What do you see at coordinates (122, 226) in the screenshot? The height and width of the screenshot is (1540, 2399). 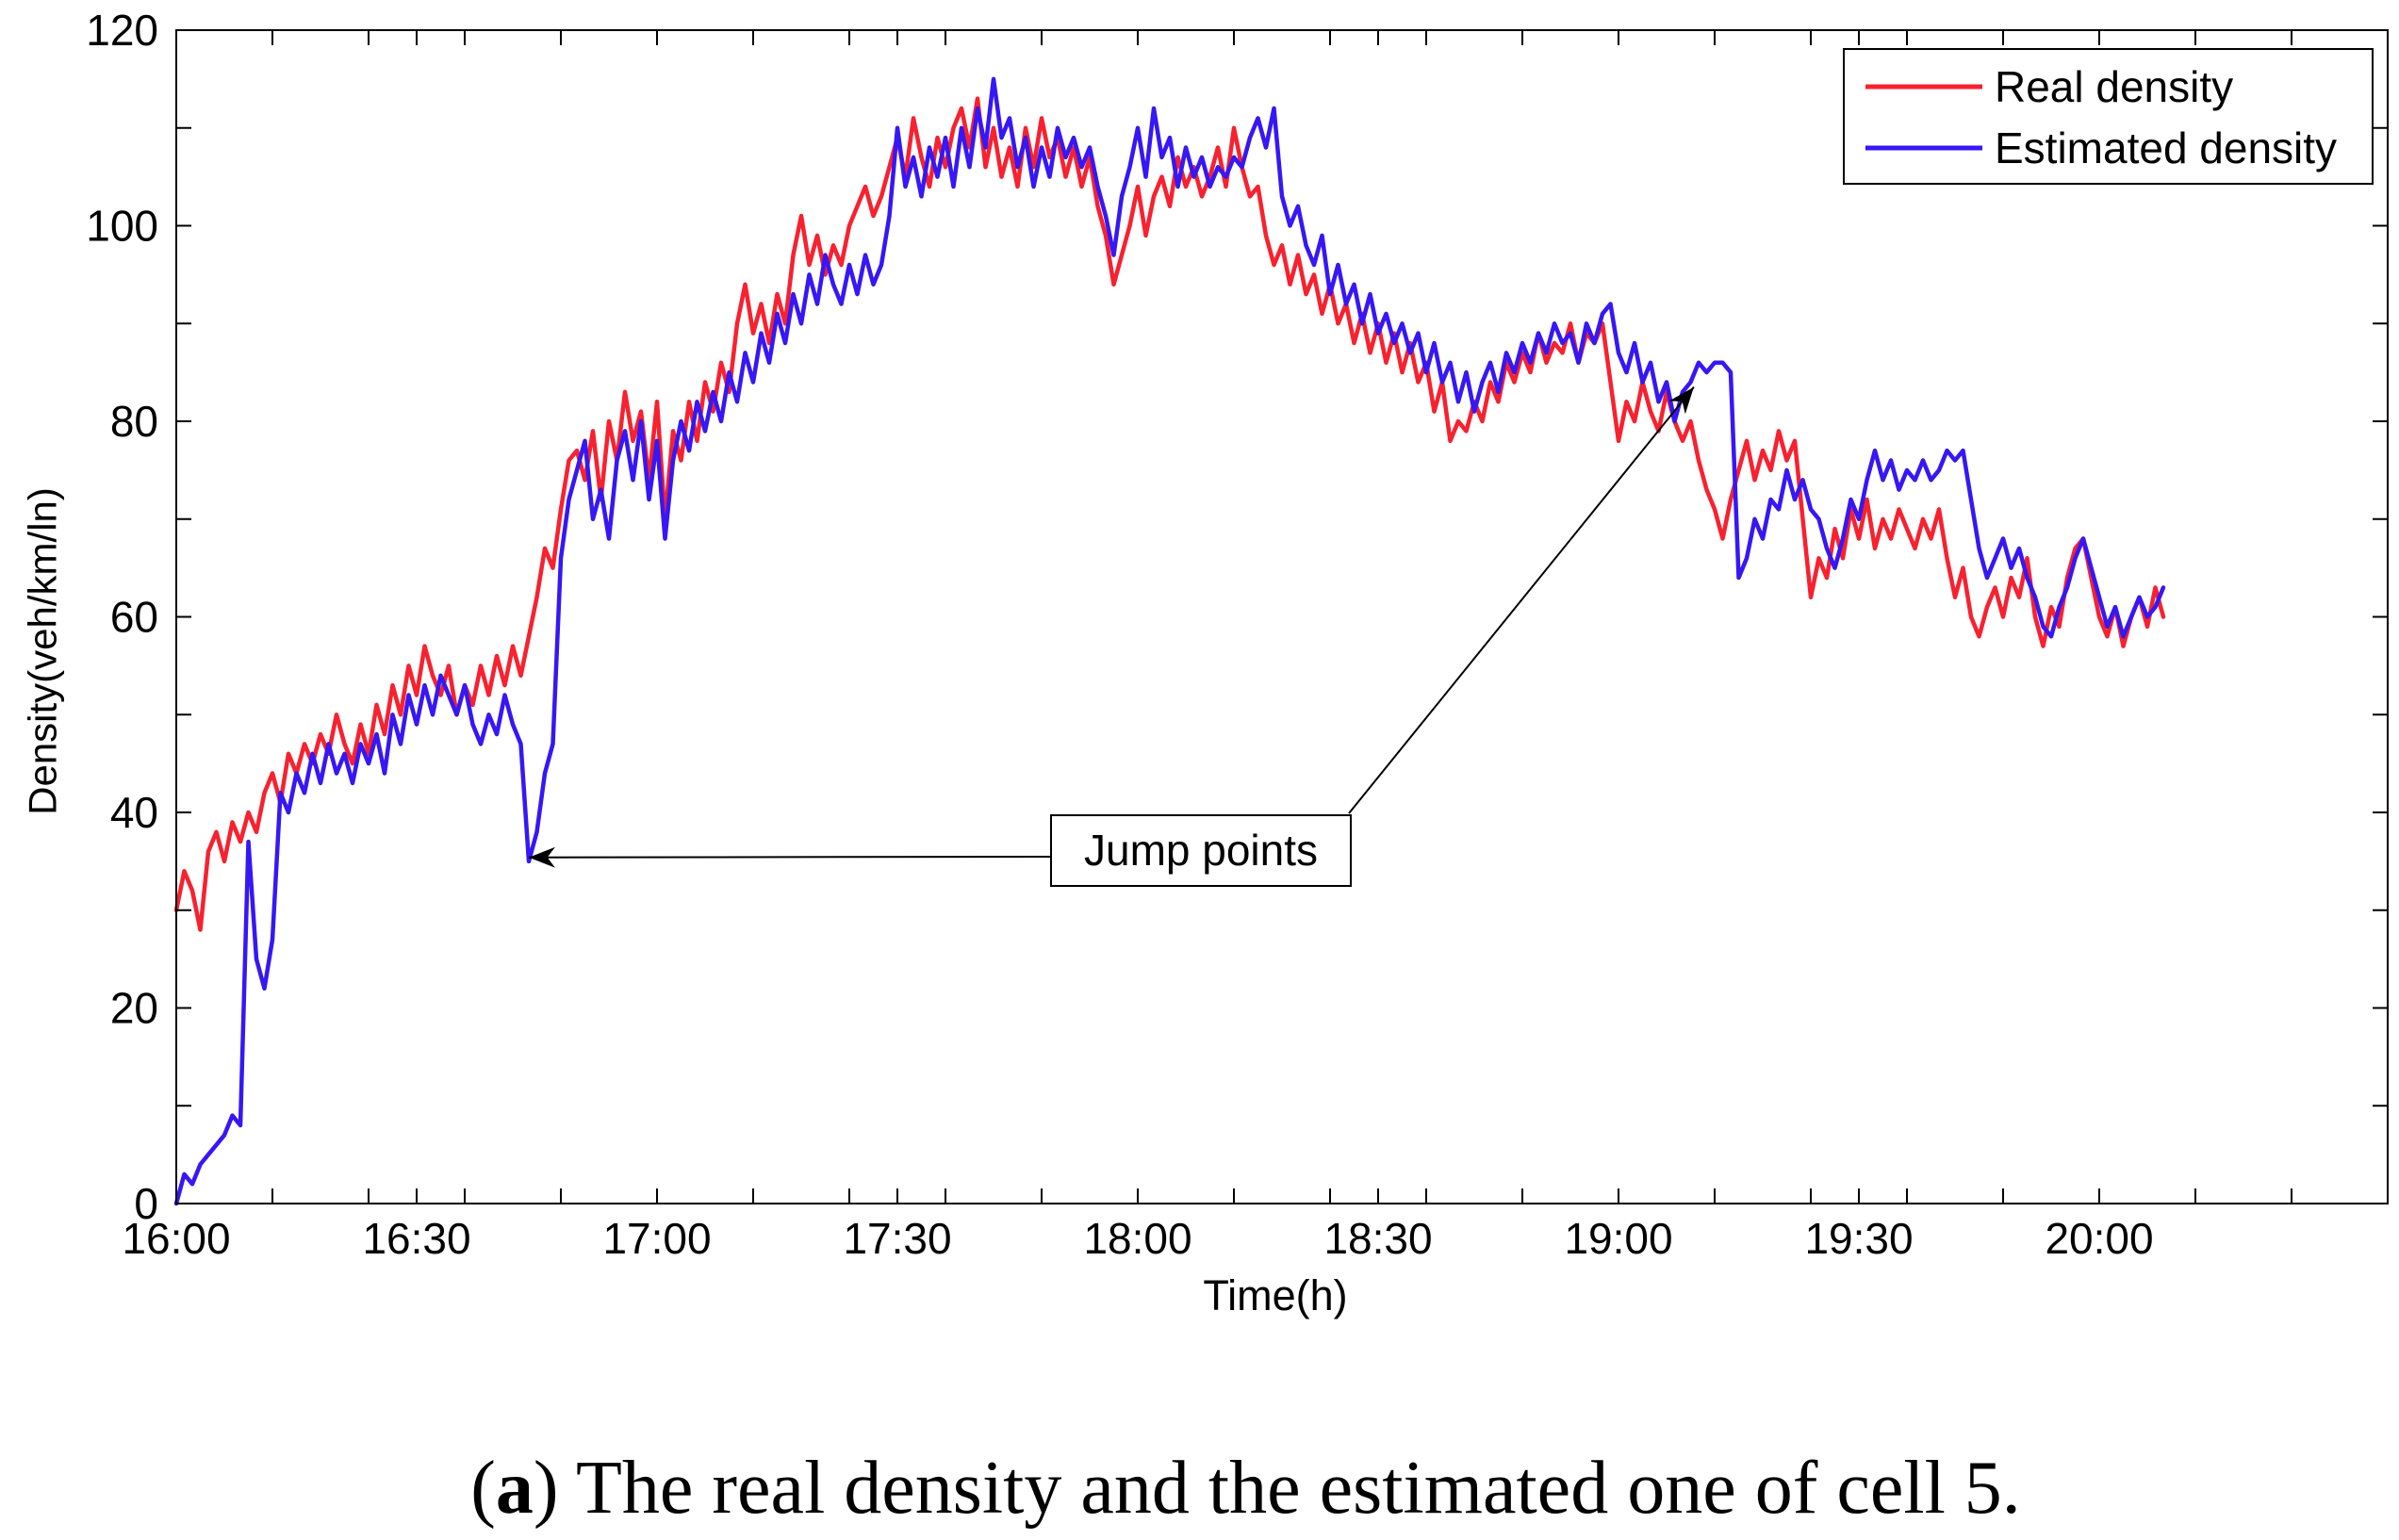 I see `y-tick-label: 100` at bounding box center [122, 226].